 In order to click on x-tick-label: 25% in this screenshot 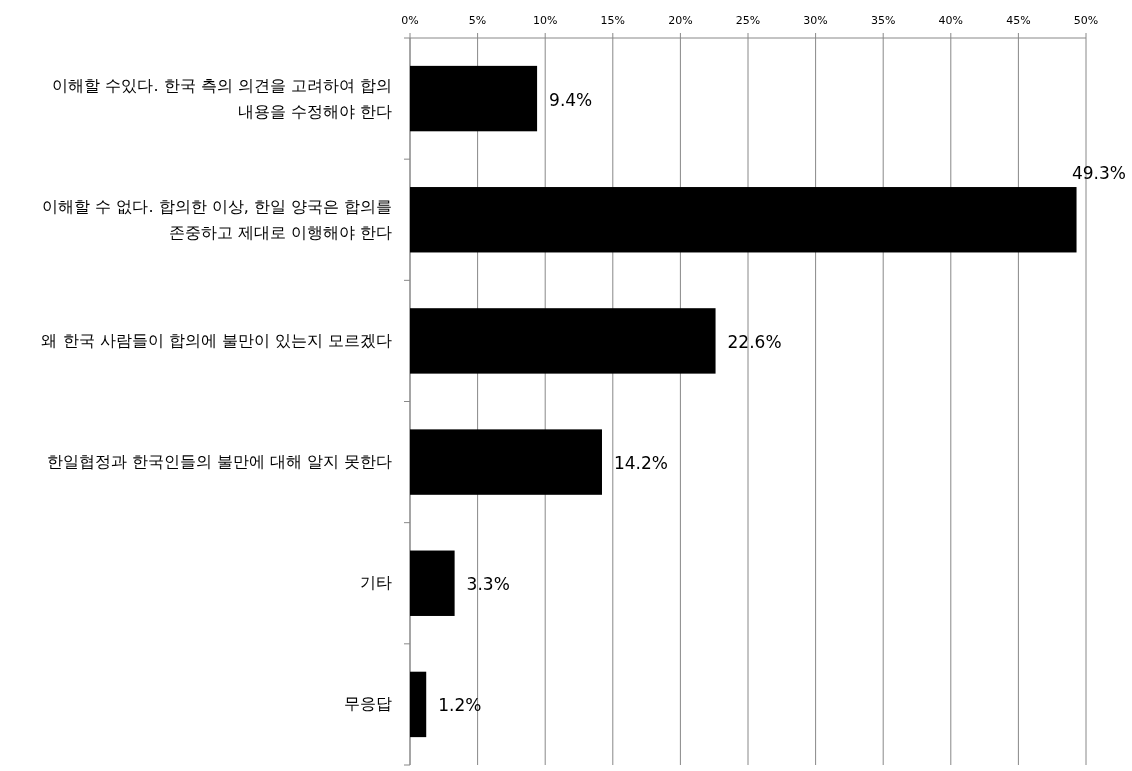, I will do `click(748, 20)`.